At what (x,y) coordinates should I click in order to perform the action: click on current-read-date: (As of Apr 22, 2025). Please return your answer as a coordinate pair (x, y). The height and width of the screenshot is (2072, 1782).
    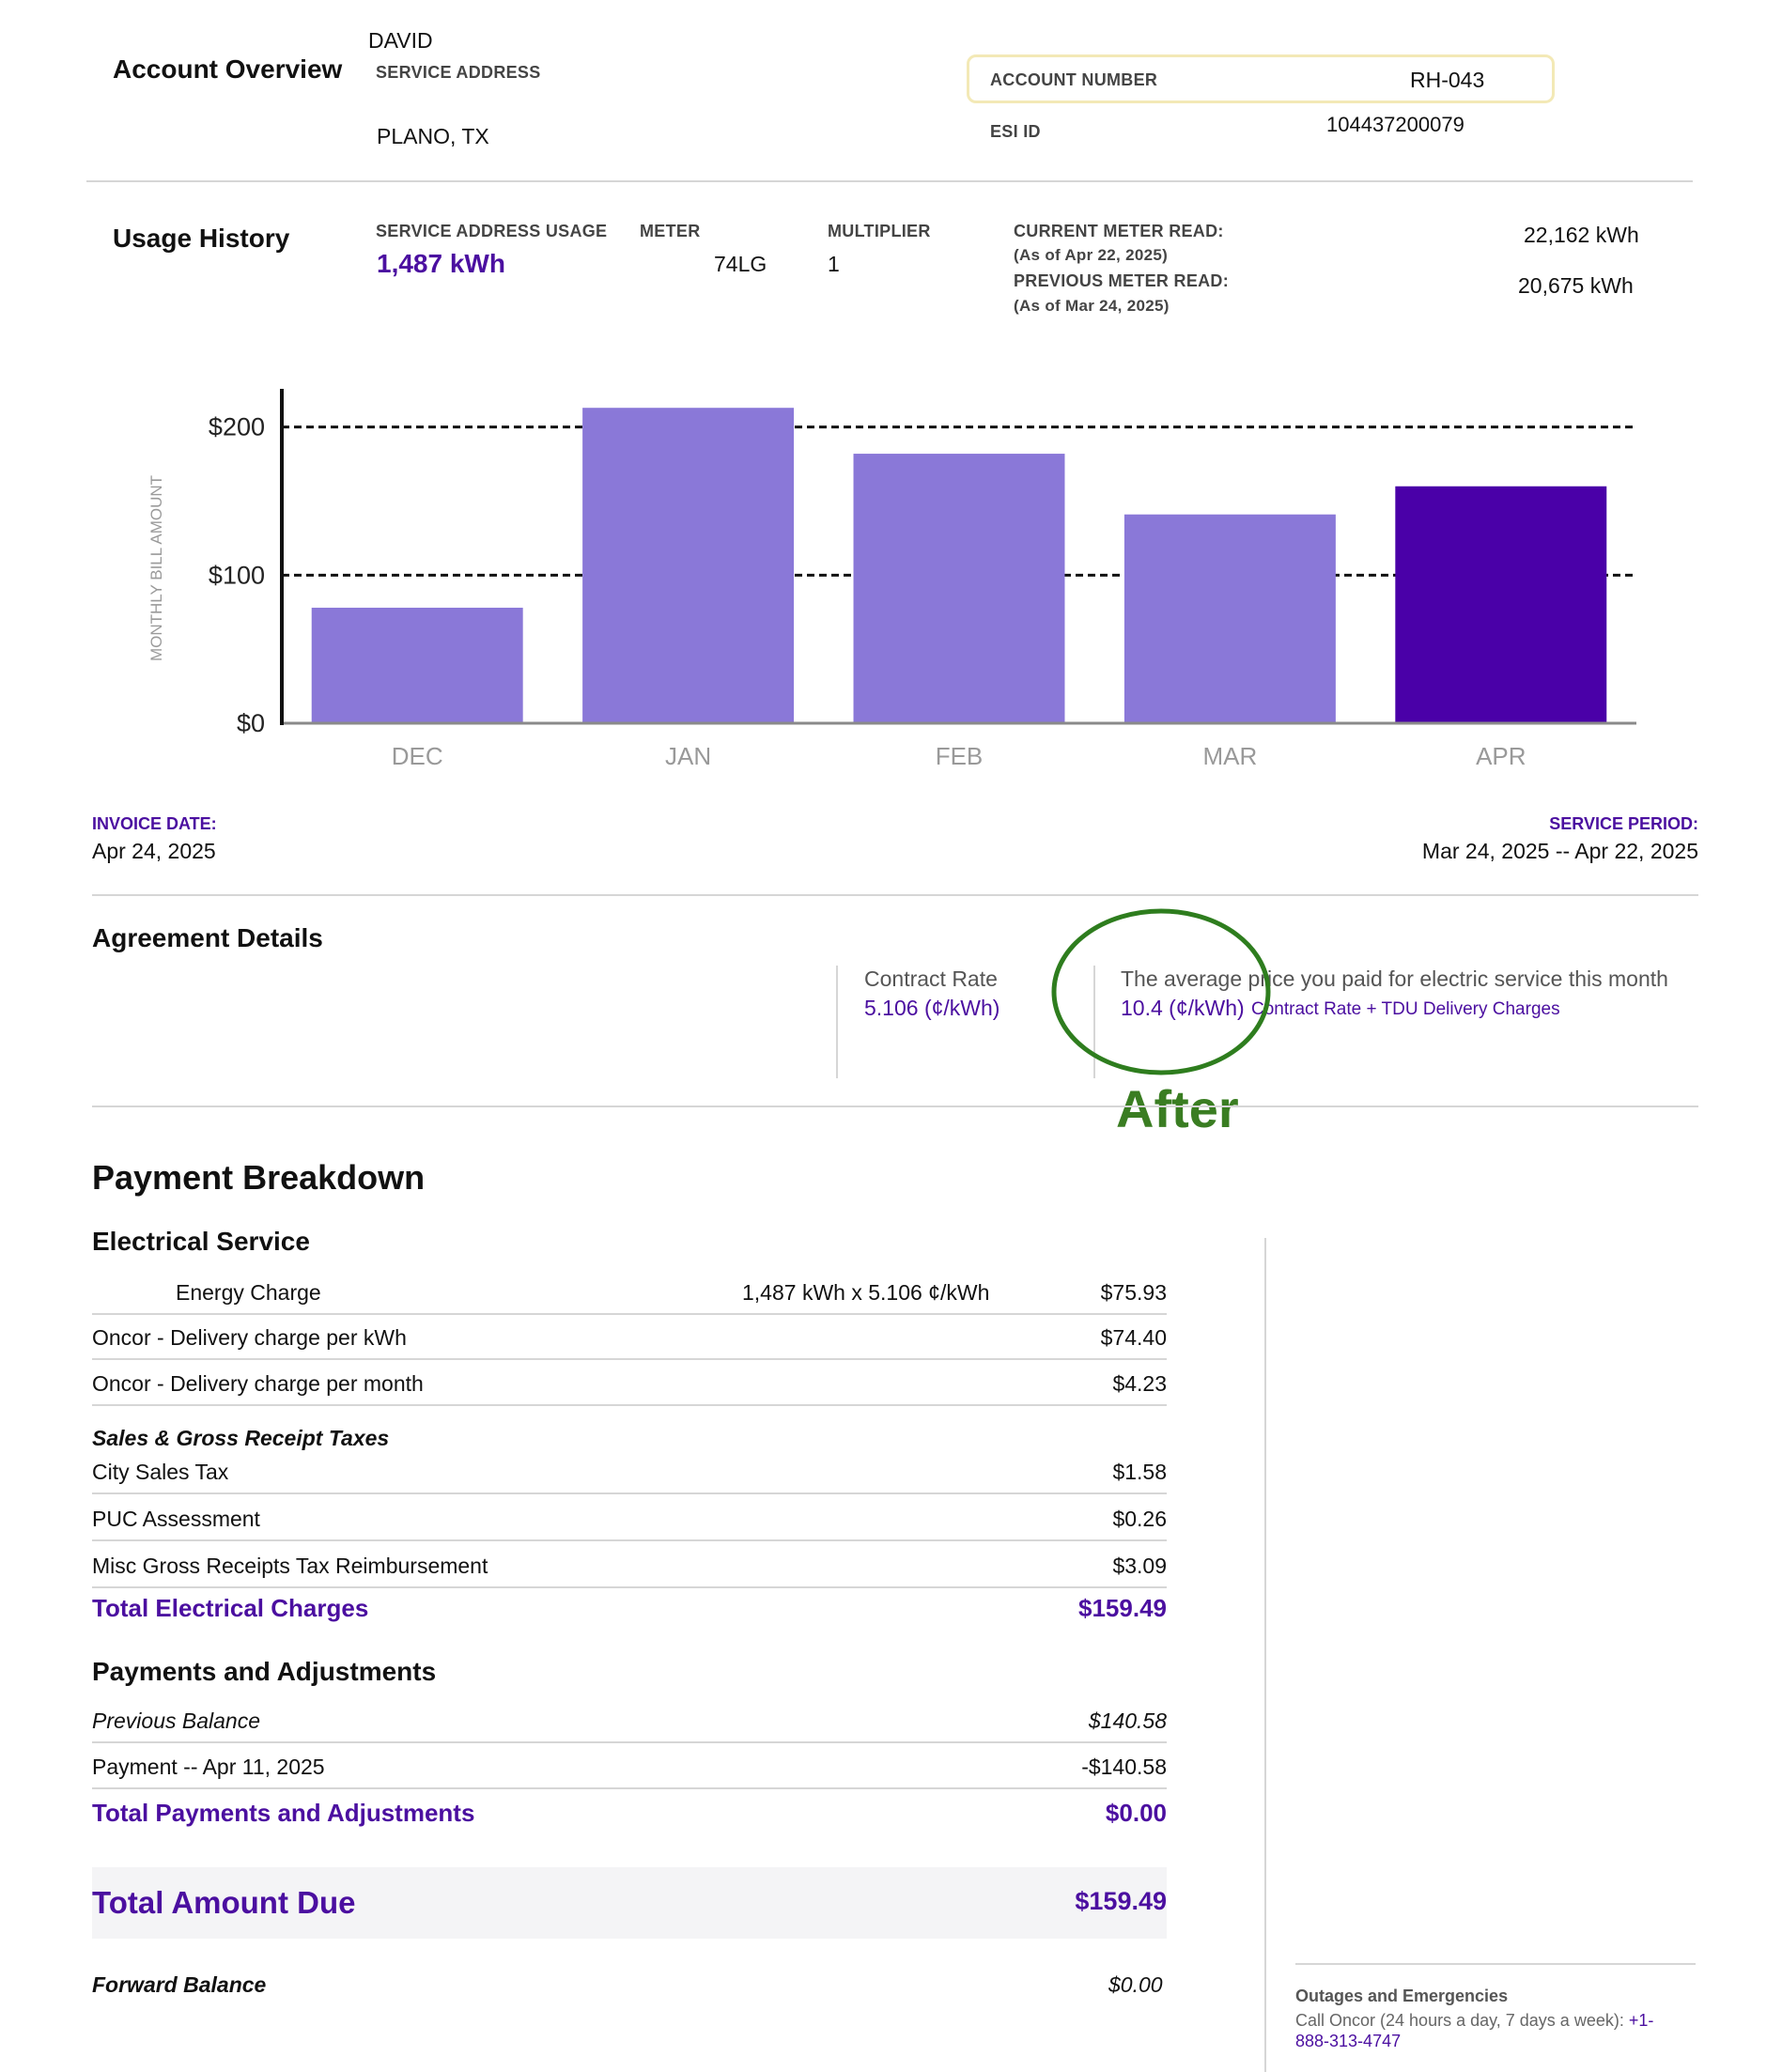
    Looking at the image, I should click on (1091, 255).